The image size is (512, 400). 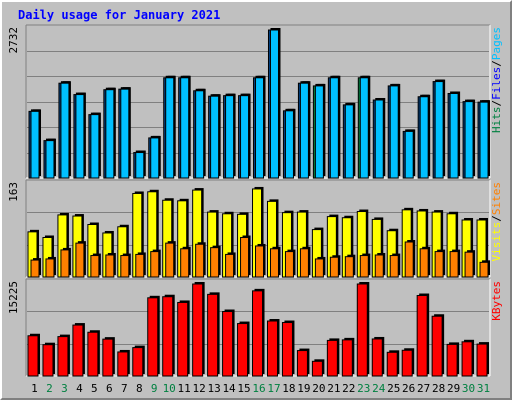 I want to click on day-label: 22, so click(x=348, y=388).